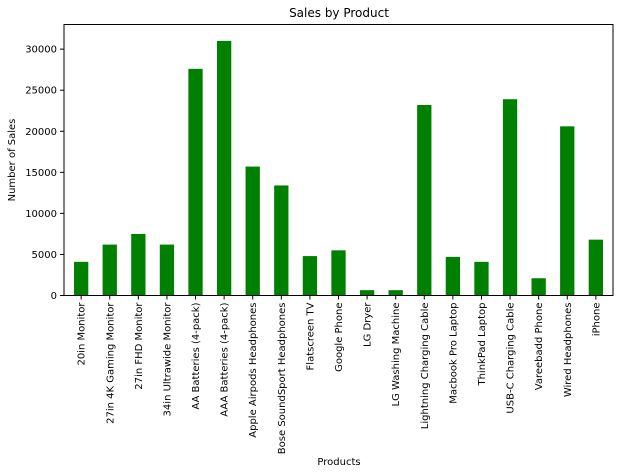  I want to click on x-tick-label: 27in FHD Monitor, so click(139, 346).